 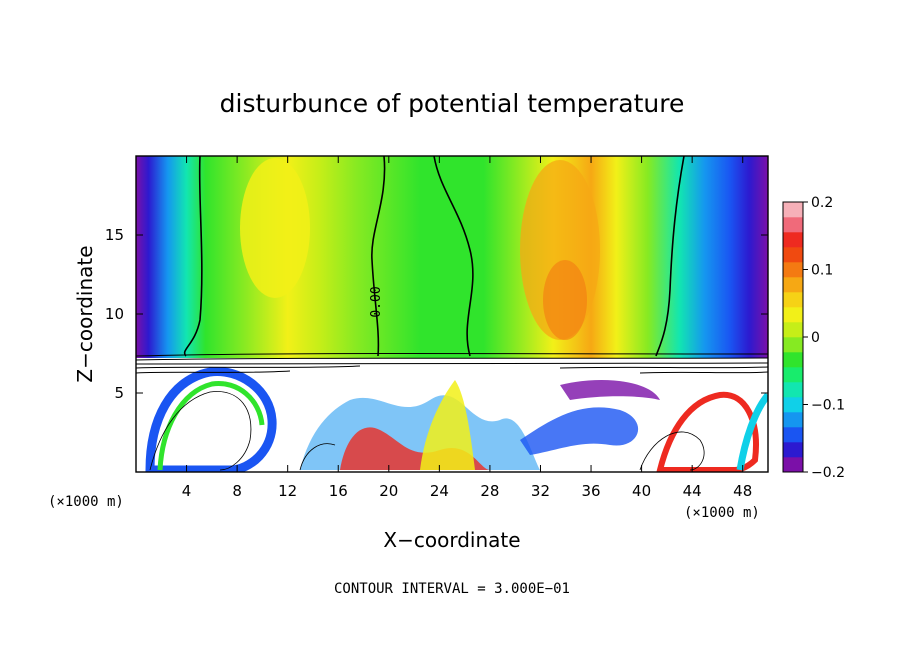 What do you see at coordinates (451, 540) in the screenshot?
I see `x-axis-title: X−coordinate` at bounding box center [451, 540].